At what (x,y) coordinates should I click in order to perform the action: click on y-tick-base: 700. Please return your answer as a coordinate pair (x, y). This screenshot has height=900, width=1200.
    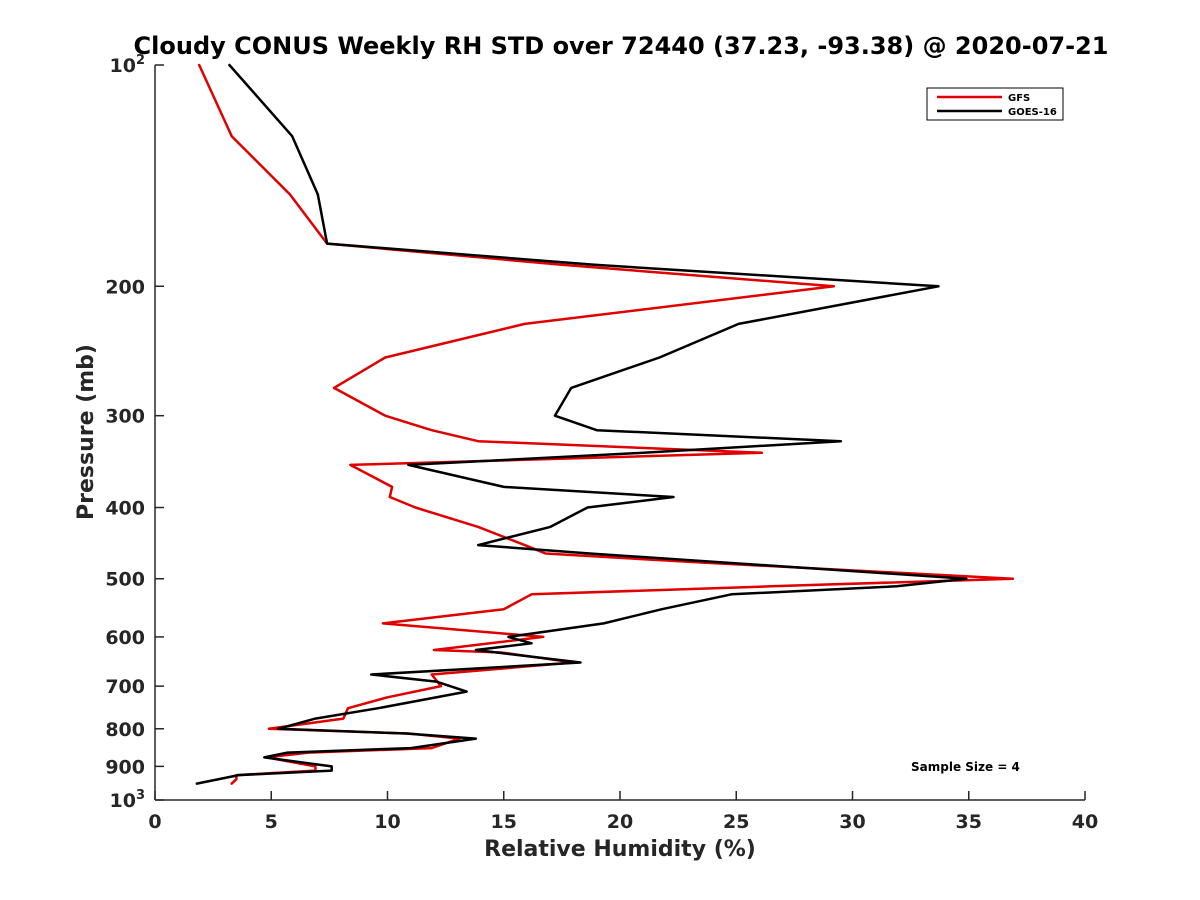
    Looking at the image, I should click on (125, 687).